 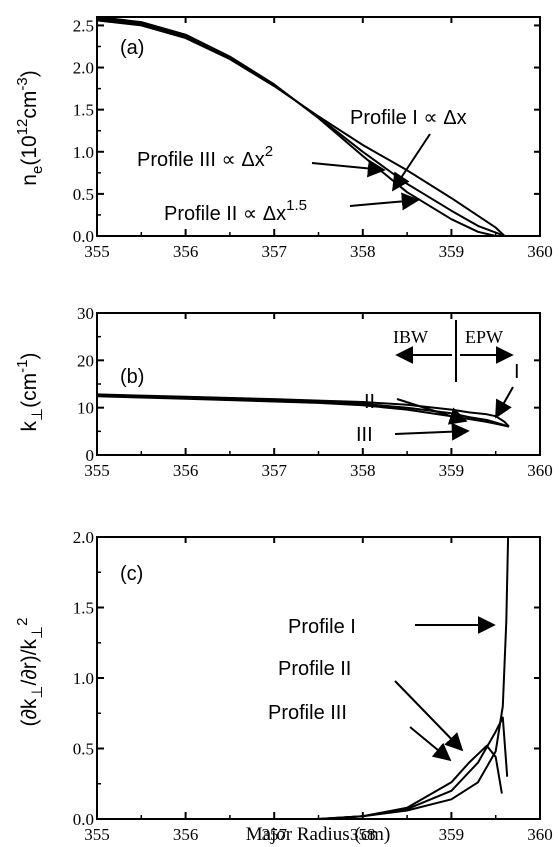 I want to click on panel-a-ylabel: ne(1012cm-3), so click(x=30, y=127).